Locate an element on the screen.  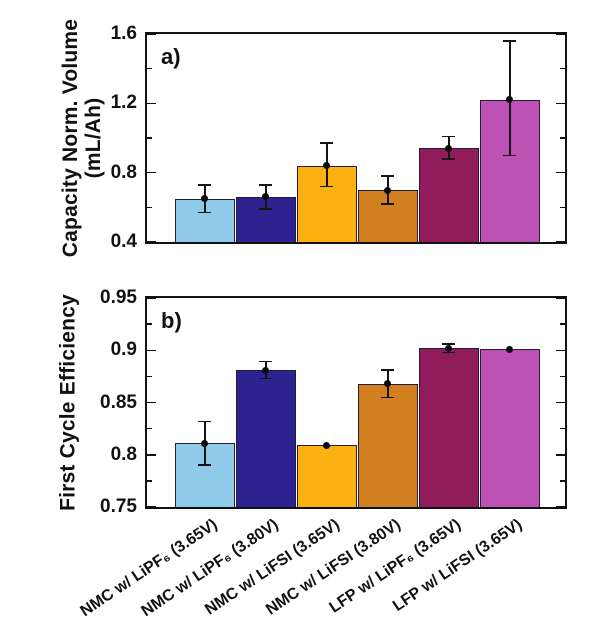
y-tick-label: 1.2 is located at coordinates (123, 103).